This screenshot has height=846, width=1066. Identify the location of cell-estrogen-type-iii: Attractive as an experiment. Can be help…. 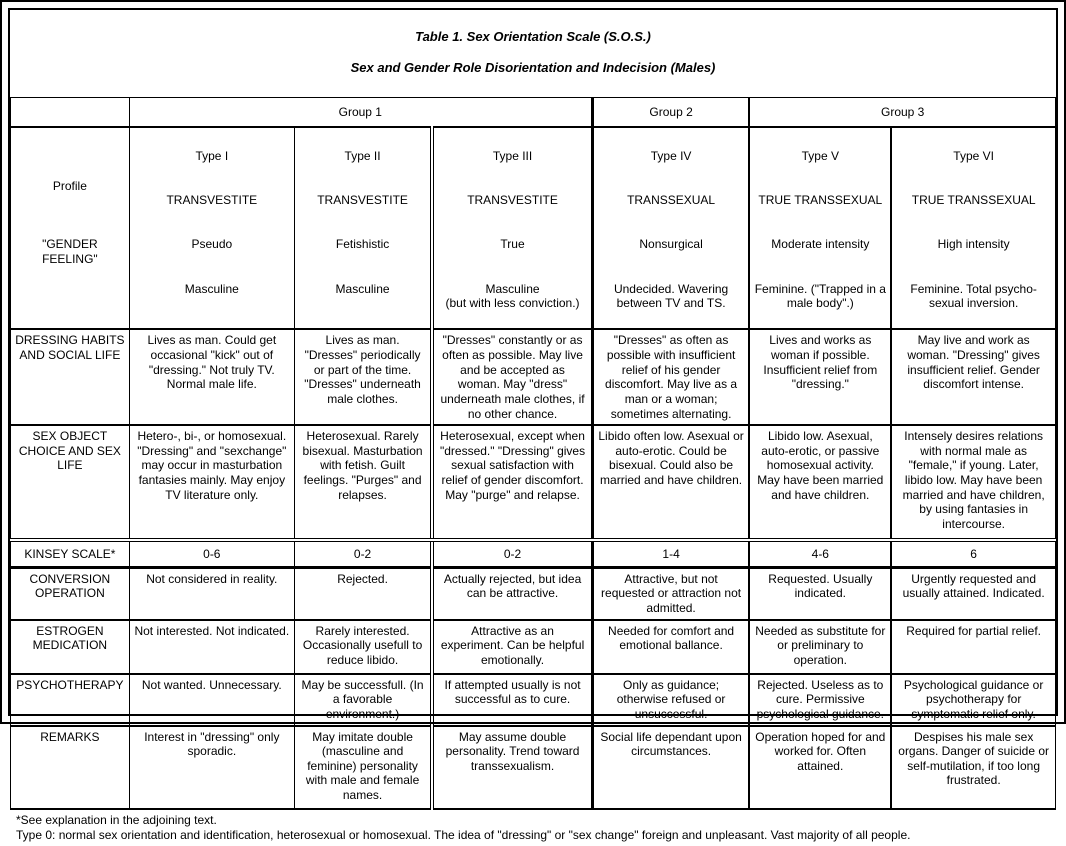
(511, 647).